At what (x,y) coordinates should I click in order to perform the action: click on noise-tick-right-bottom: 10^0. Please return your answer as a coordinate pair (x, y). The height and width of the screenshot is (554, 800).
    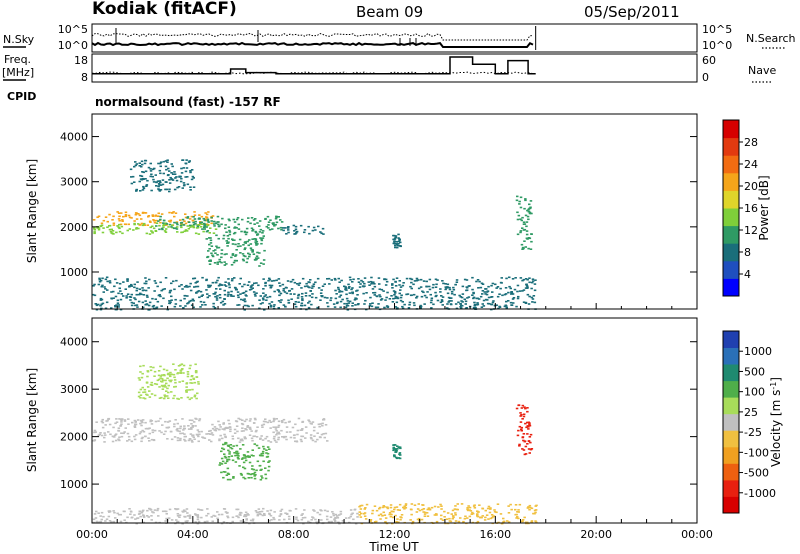
    Looking at the image, I should click on (717, 45).